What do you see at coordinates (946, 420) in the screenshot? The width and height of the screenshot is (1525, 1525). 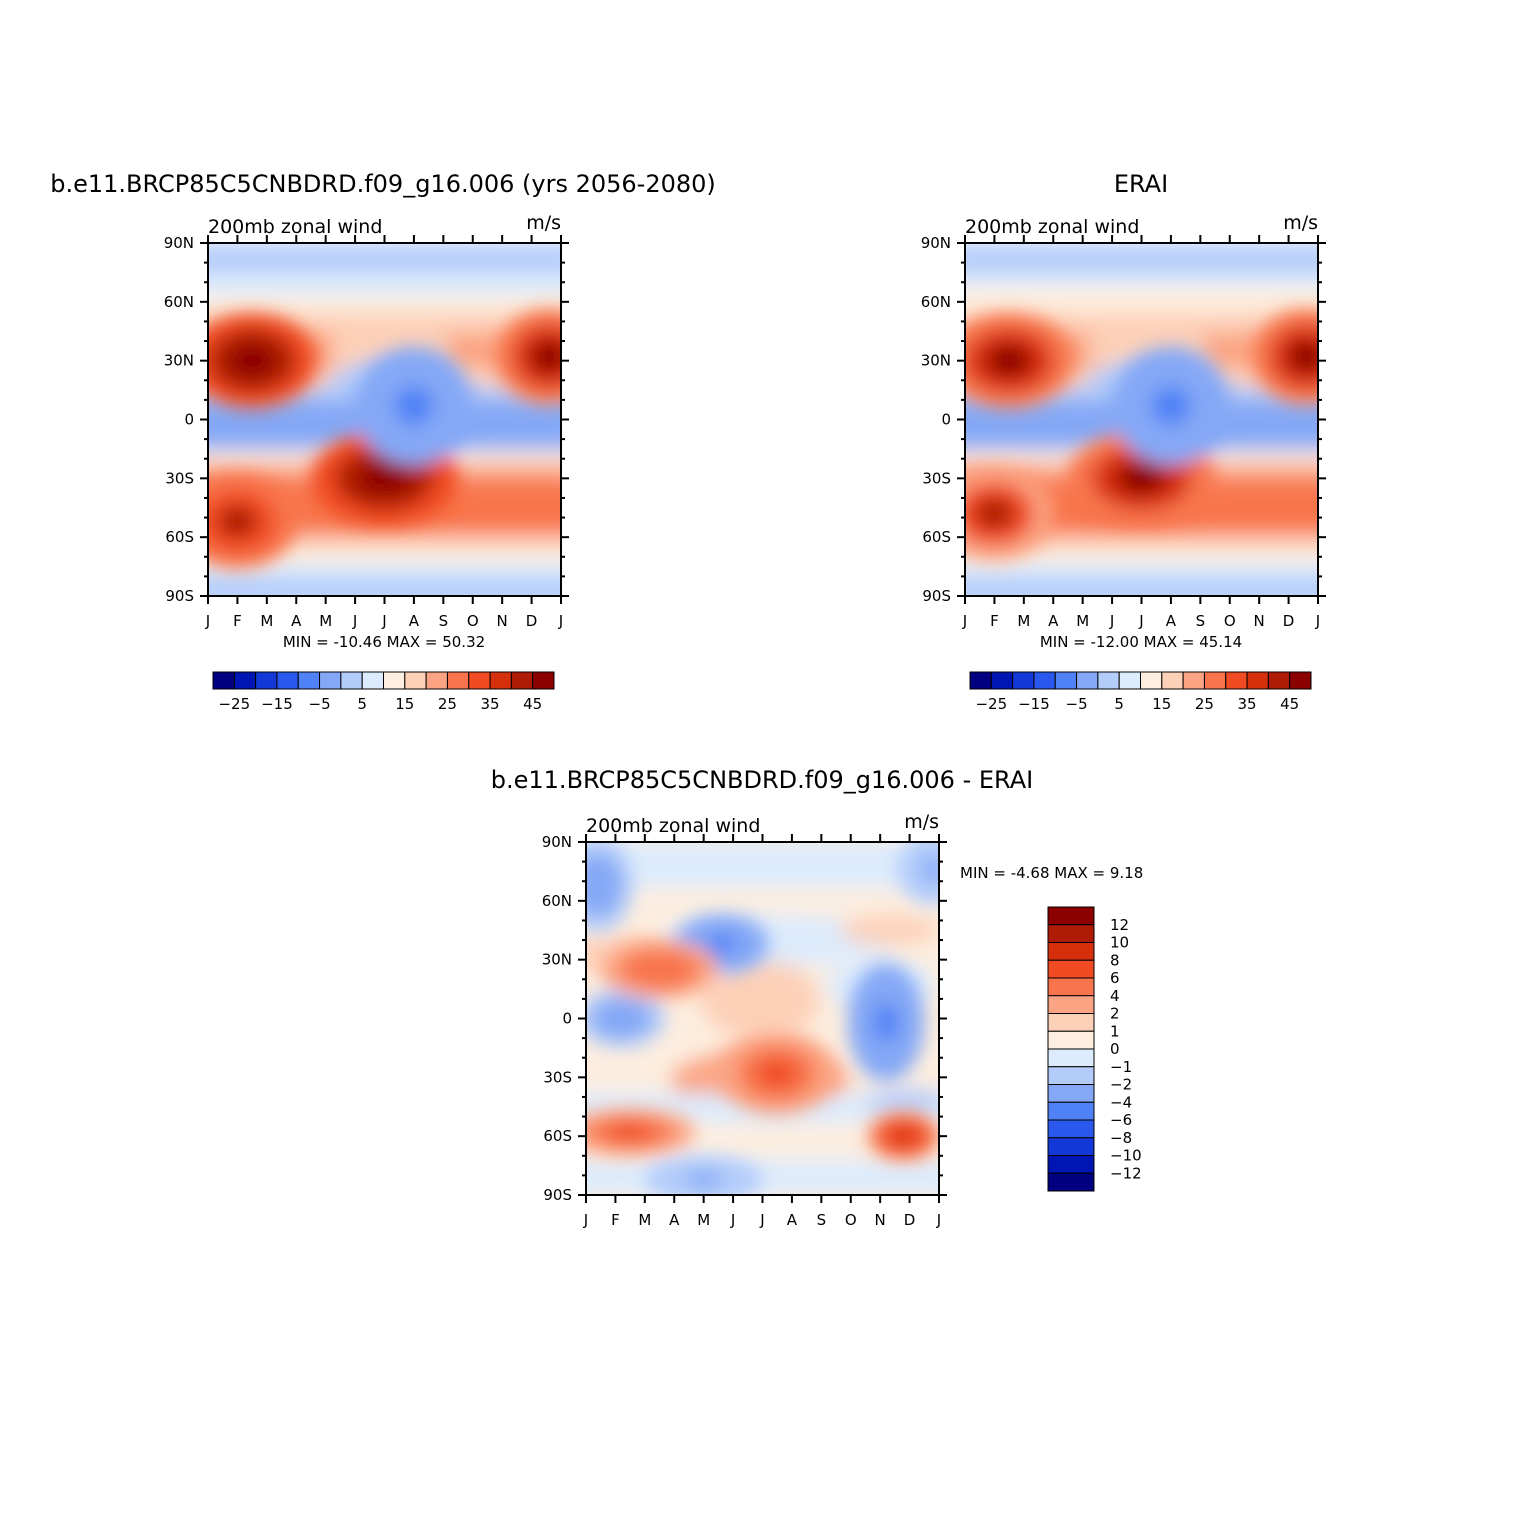 I see `obs-y-tick-label: 0` at bounding box center [946, 420].